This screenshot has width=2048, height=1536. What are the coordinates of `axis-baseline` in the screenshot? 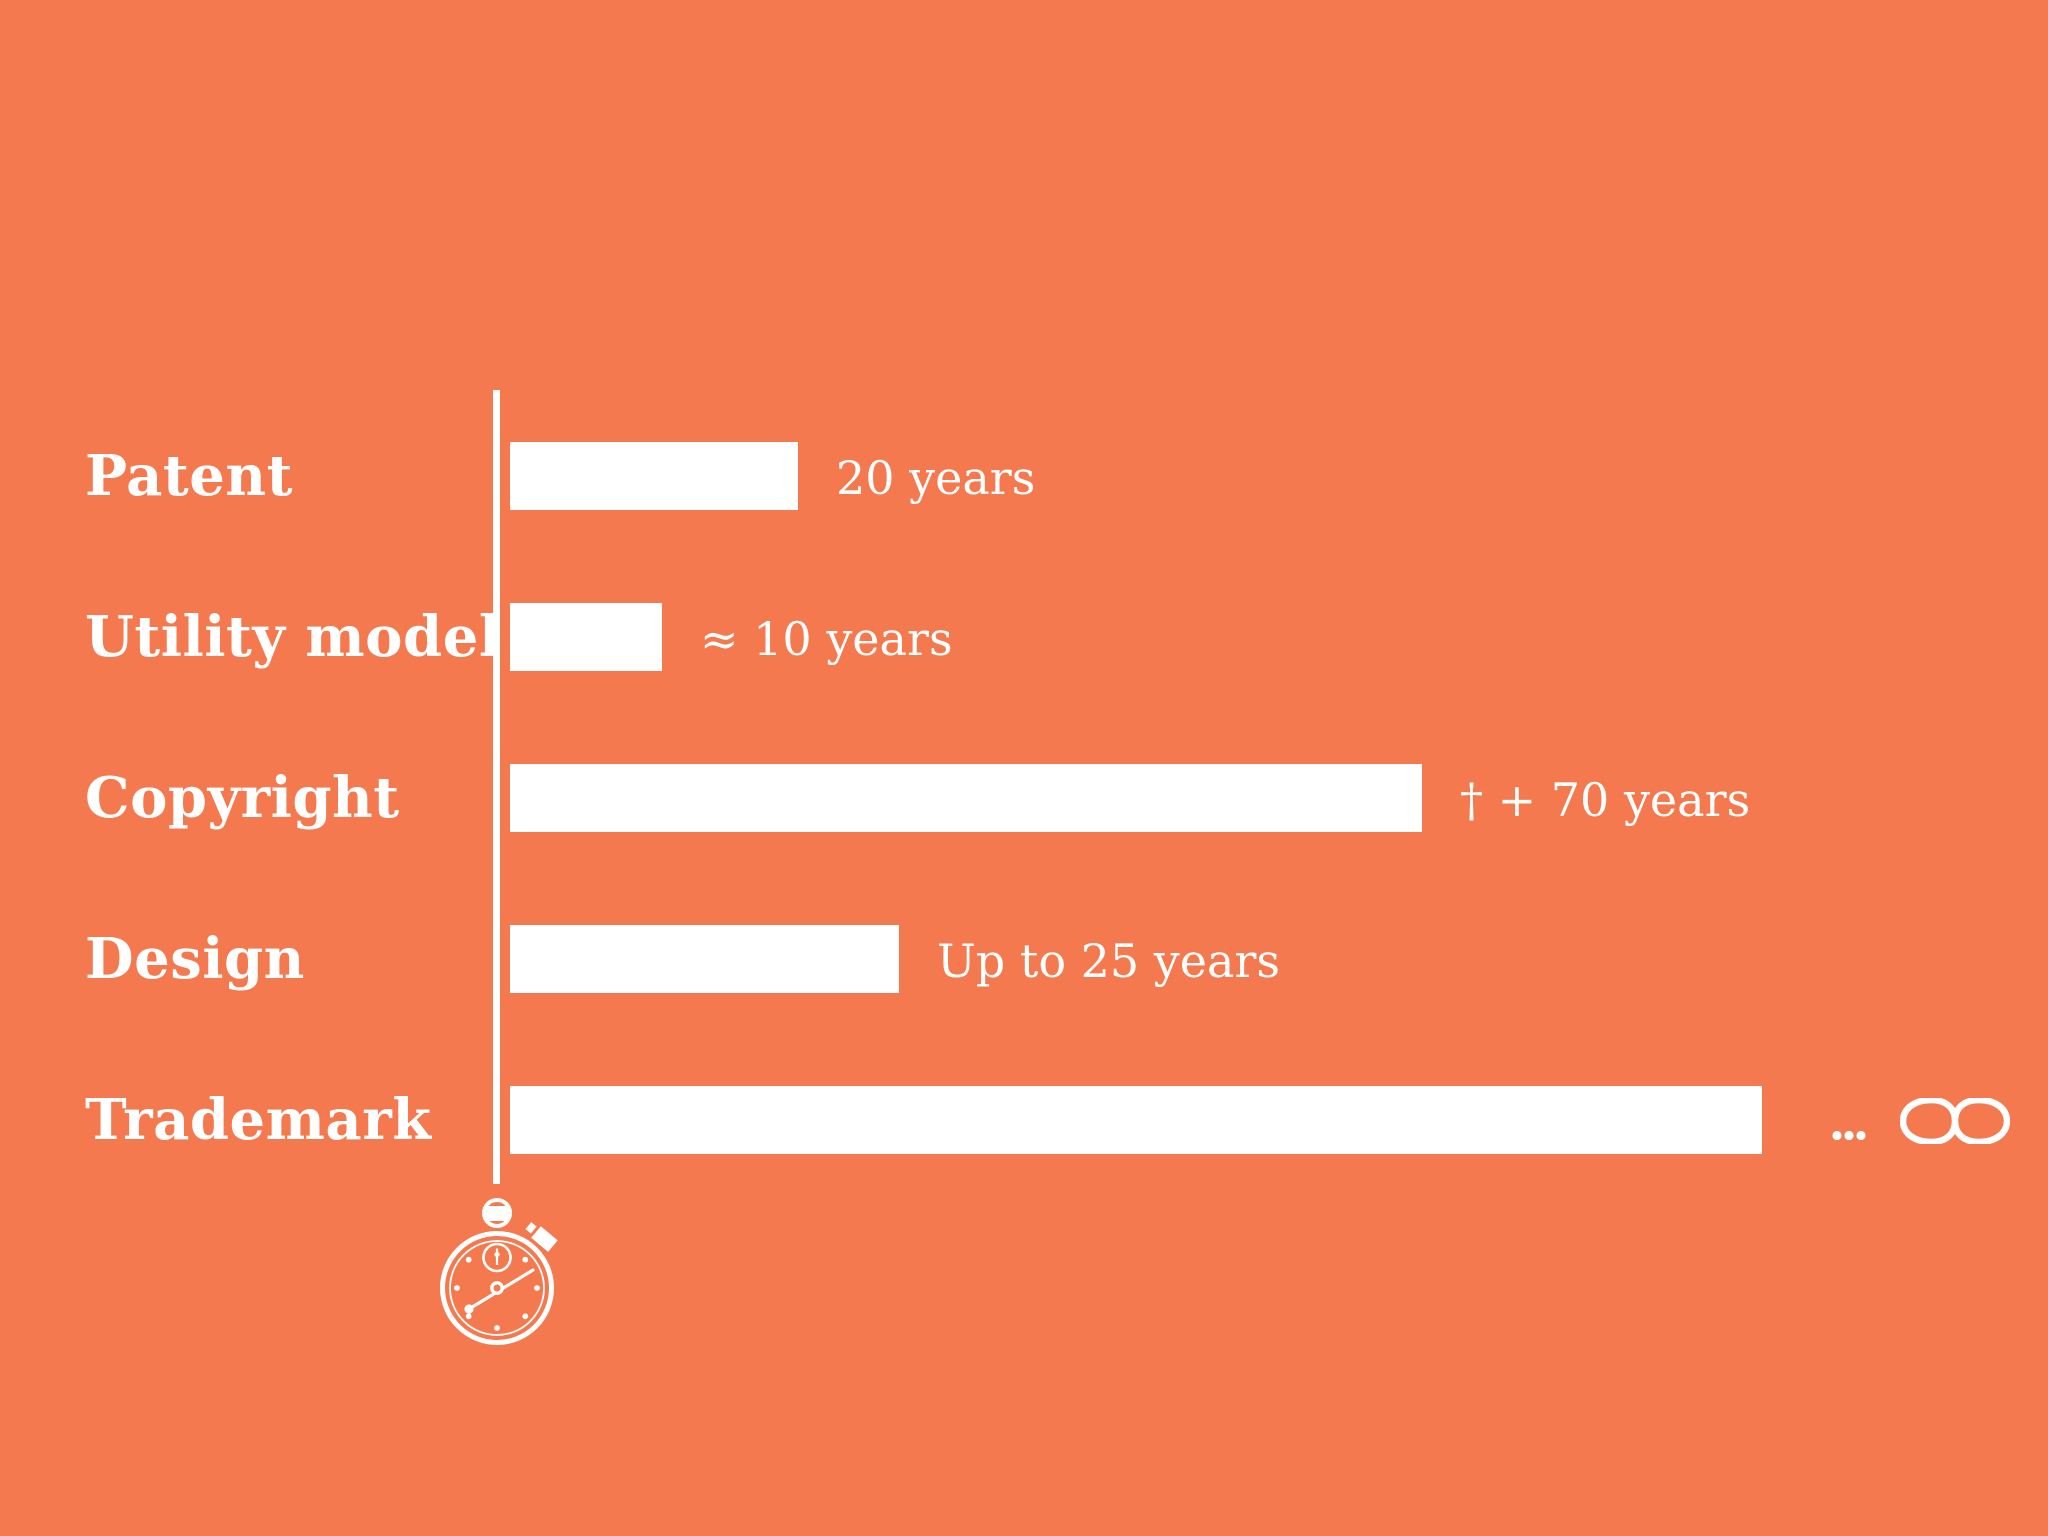 It's located at (496, 787).